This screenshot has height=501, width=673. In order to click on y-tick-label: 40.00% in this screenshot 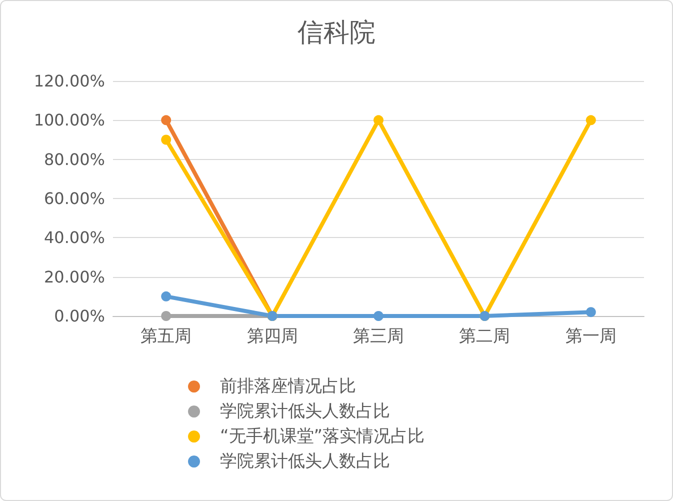, I will do `click(74, 238)`.